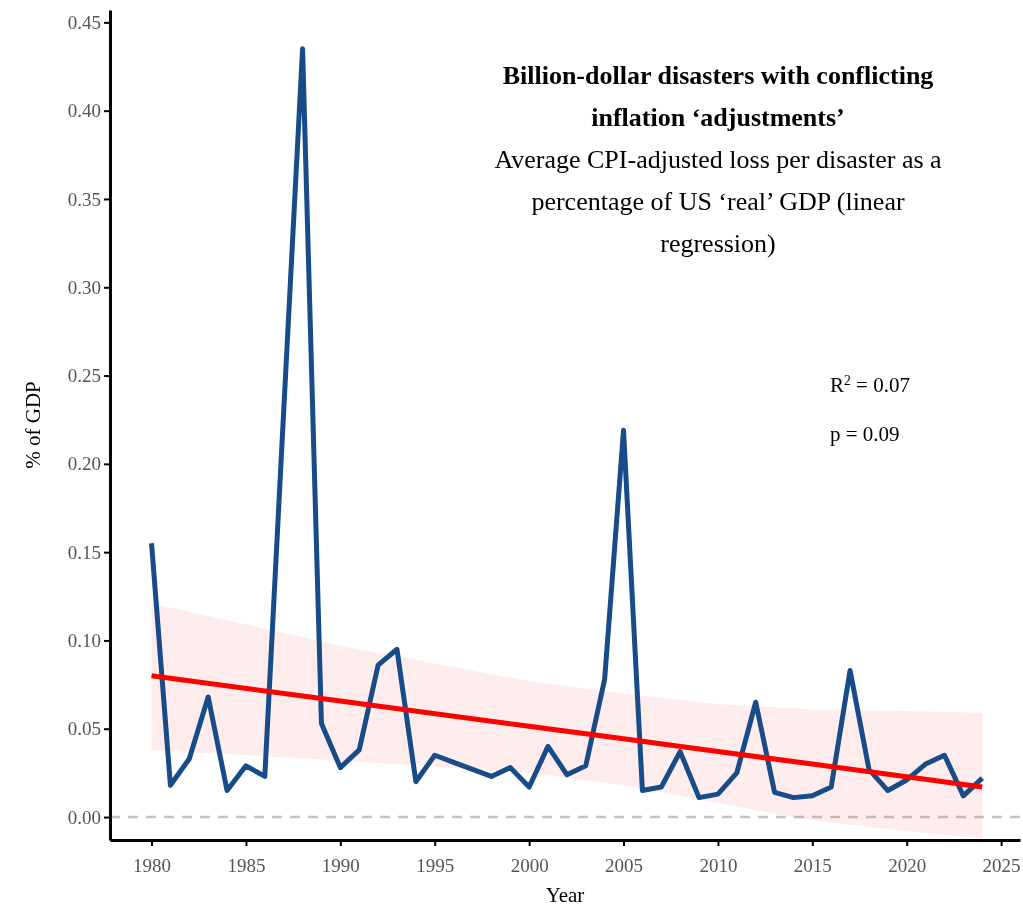 Image resolution: width=1023 pixels, height=907 pixels. Describe the element at coordinates (84, 287) in the screenshot. I see `y-tick-label: 0.30` at that location.